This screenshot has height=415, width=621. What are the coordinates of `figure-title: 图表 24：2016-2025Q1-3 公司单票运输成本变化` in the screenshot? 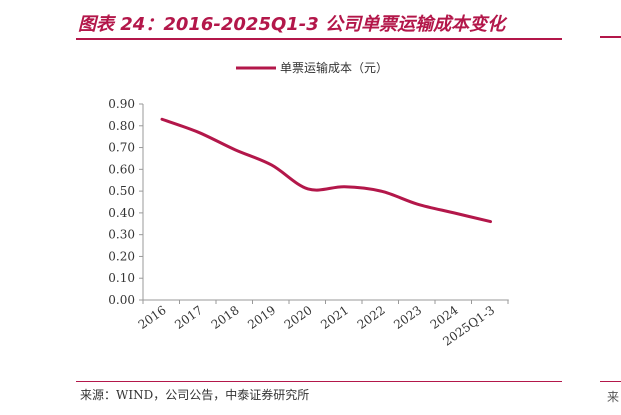 It's located at (292, 24).